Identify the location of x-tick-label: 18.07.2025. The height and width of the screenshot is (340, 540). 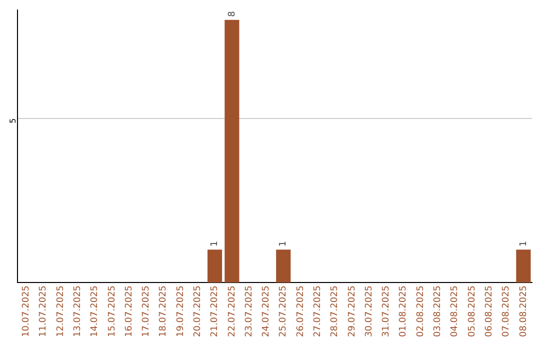
(163, 311).